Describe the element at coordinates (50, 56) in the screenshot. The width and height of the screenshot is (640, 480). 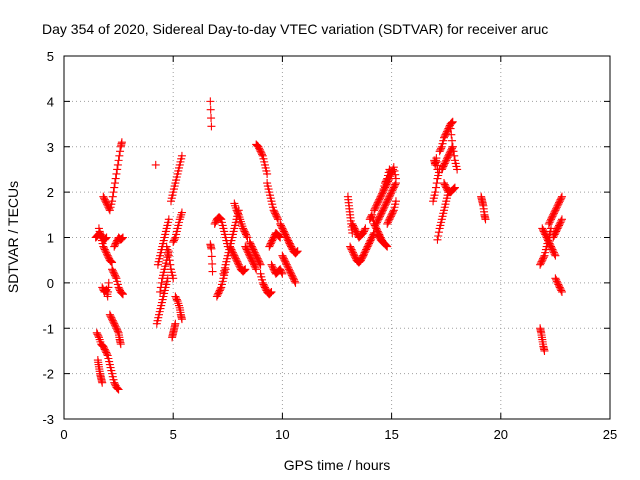
I see `y-tick-label: 5` at that location.